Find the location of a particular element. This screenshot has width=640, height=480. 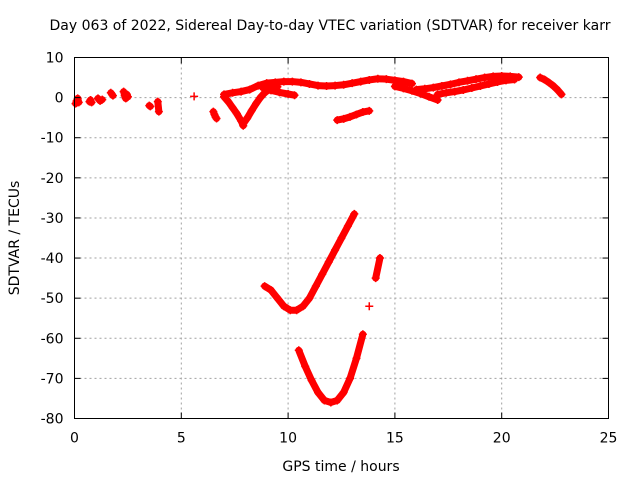

x-tick-label: 20 is located at coordinates (502, 439).